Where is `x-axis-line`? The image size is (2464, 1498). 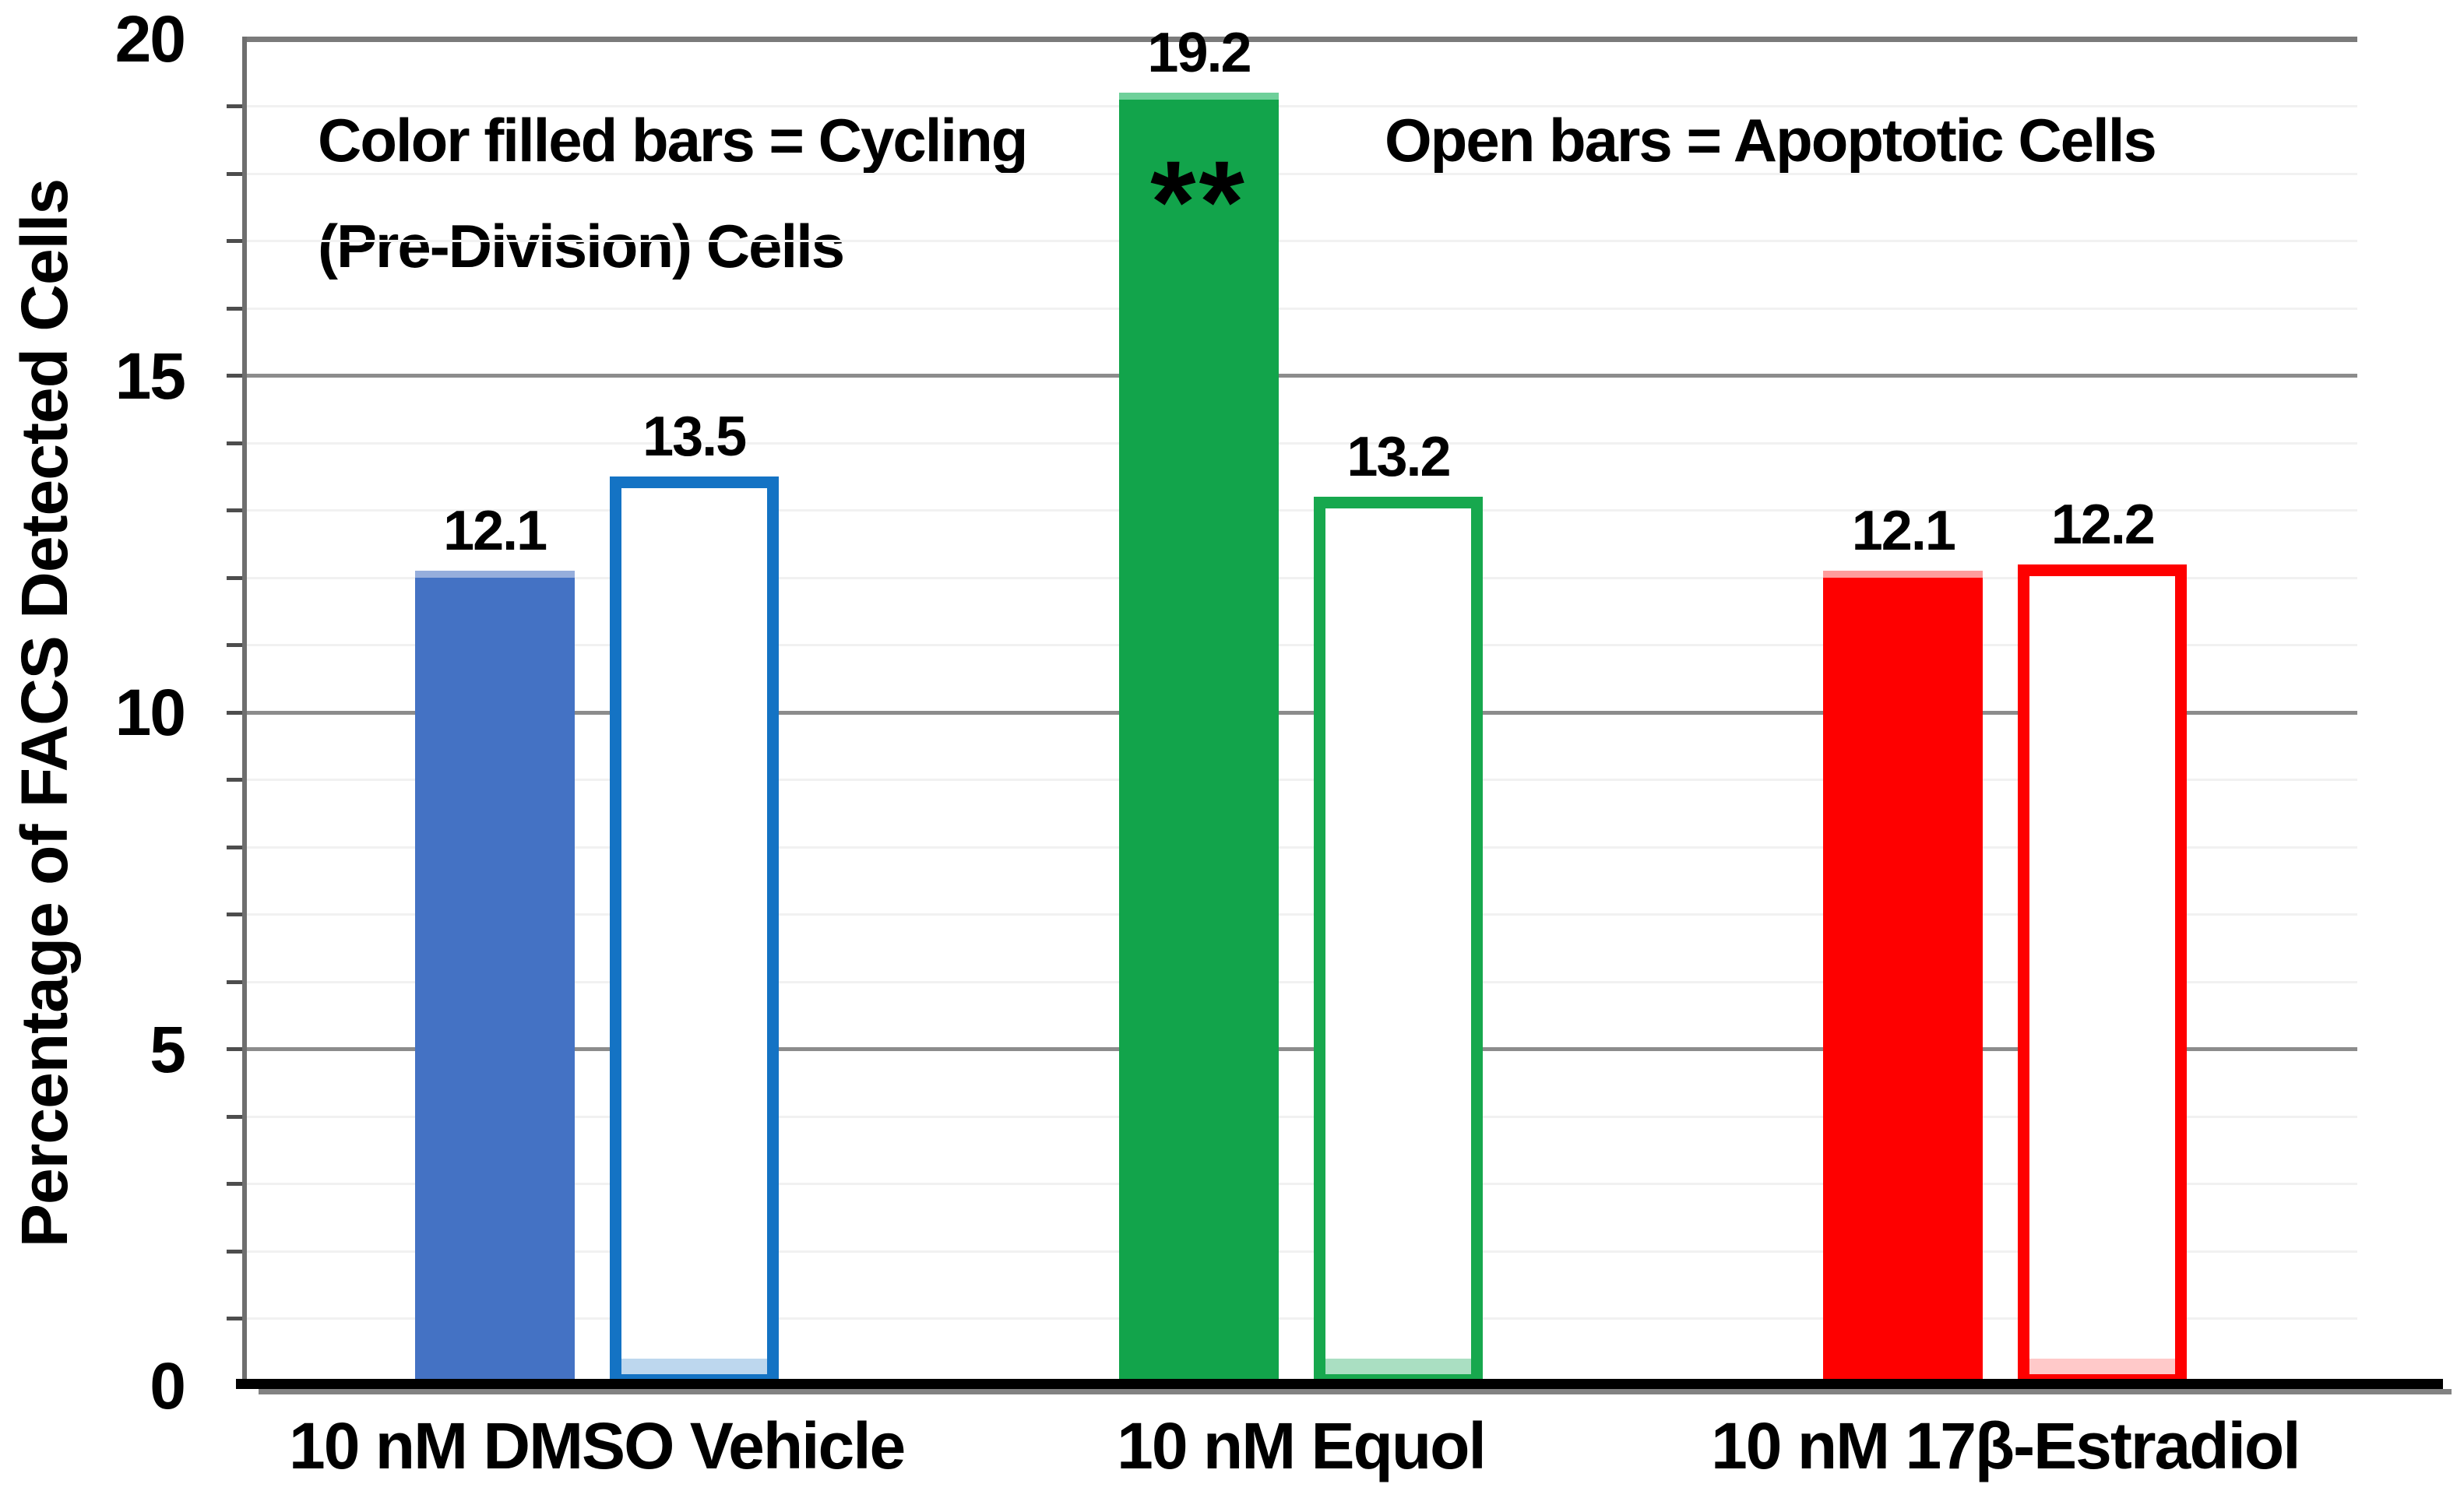 x-axis-line is located at coordinates (1339, 1384).